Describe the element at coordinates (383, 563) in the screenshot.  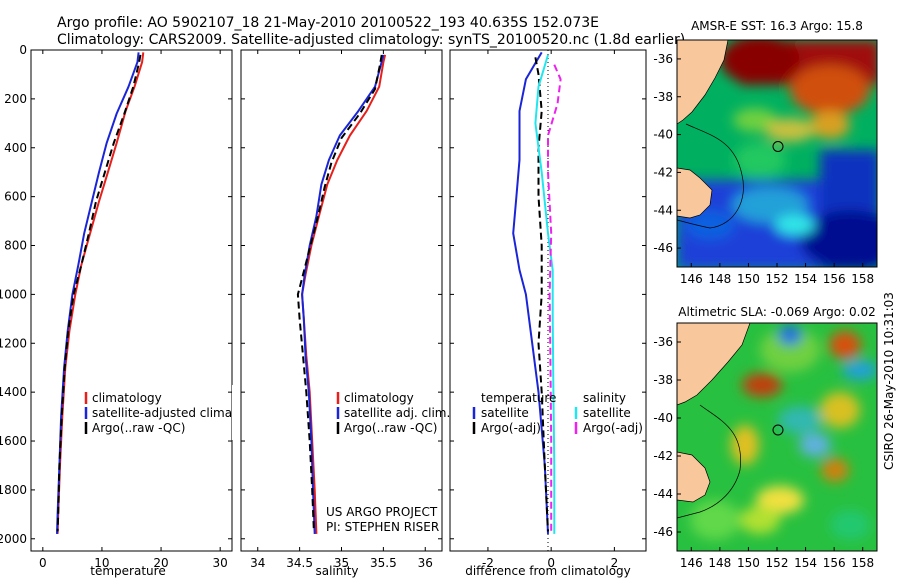
I see `xtick-label: 35.5` at that location.